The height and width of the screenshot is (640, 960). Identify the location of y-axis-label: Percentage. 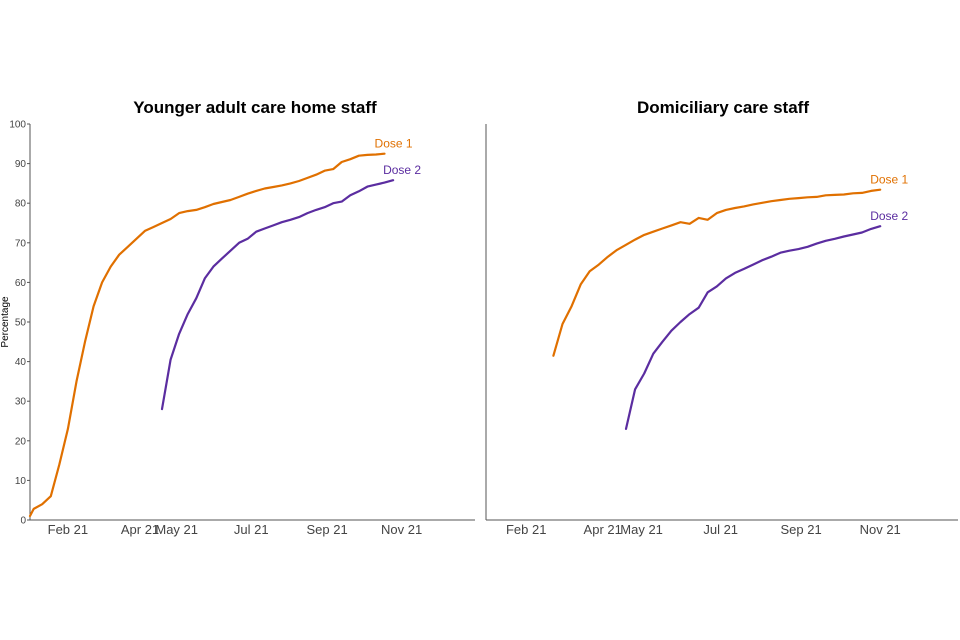
(5, 322).